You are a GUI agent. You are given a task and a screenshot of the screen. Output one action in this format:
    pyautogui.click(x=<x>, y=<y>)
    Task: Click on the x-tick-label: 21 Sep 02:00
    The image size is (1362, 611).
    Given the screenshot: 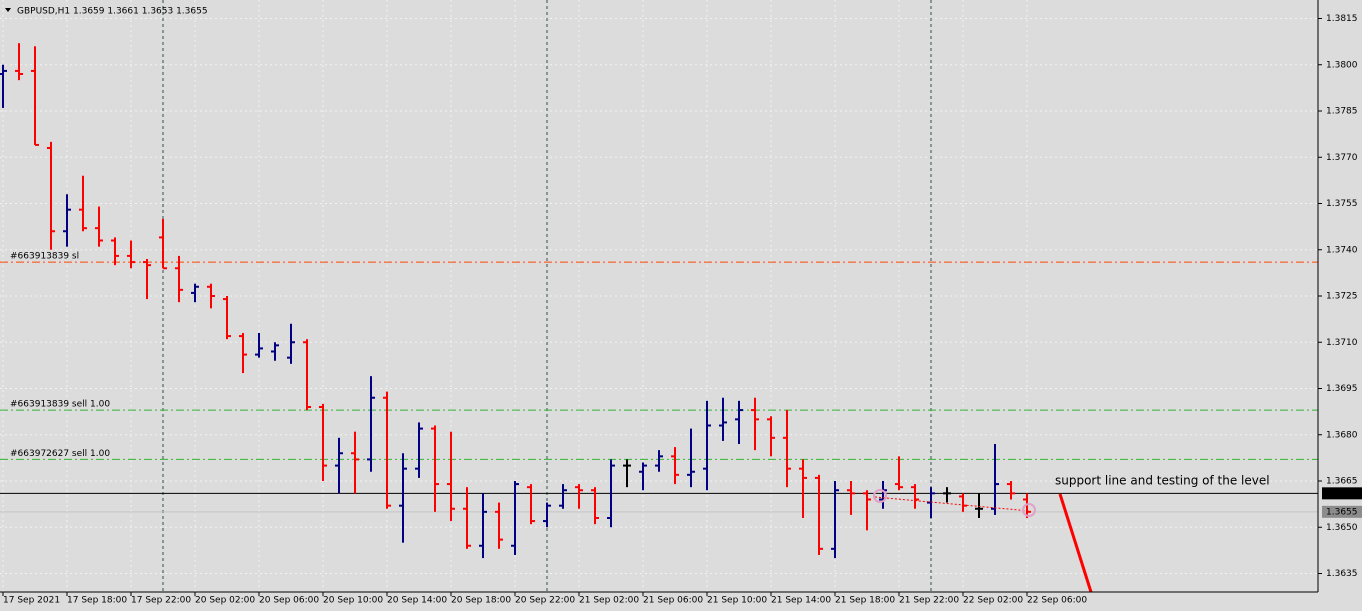 What is the action you would take?
    pyautogui.click(x=609, y=601)
    